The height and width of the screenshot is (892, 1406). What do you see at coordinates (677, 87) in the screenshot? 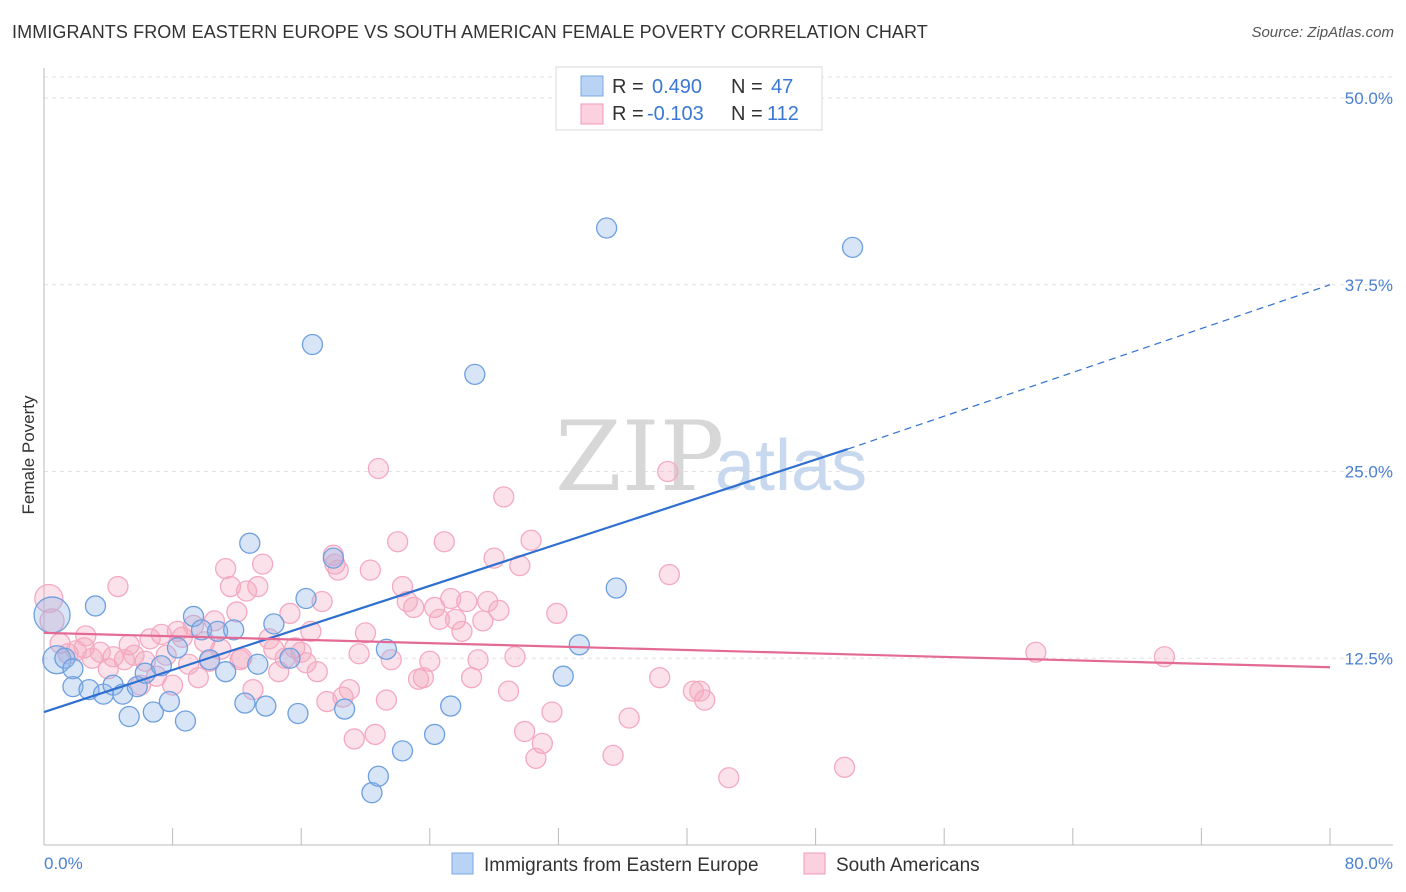
I see `legend-r-value-1: 0.490` at bounding box center [677, 87].